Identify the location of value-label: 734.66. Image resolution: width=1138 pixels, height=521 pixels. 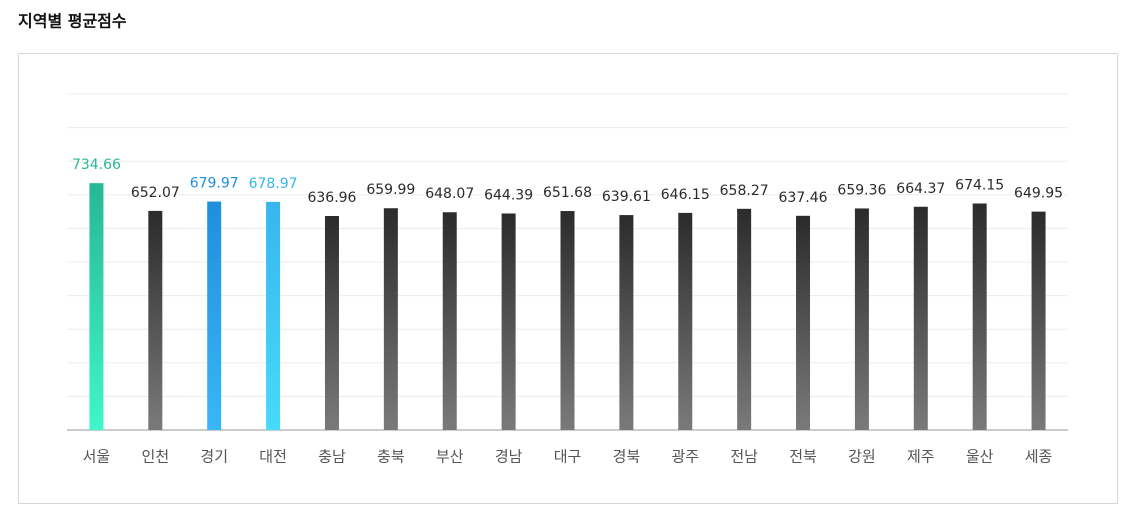
(96, 165).